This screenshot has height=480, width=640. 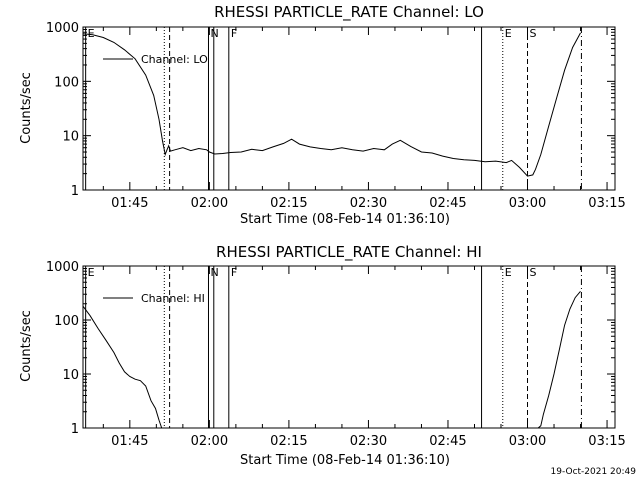 I want to click on x-tick-label-hi: 02:45, so click(x=447, y=441).